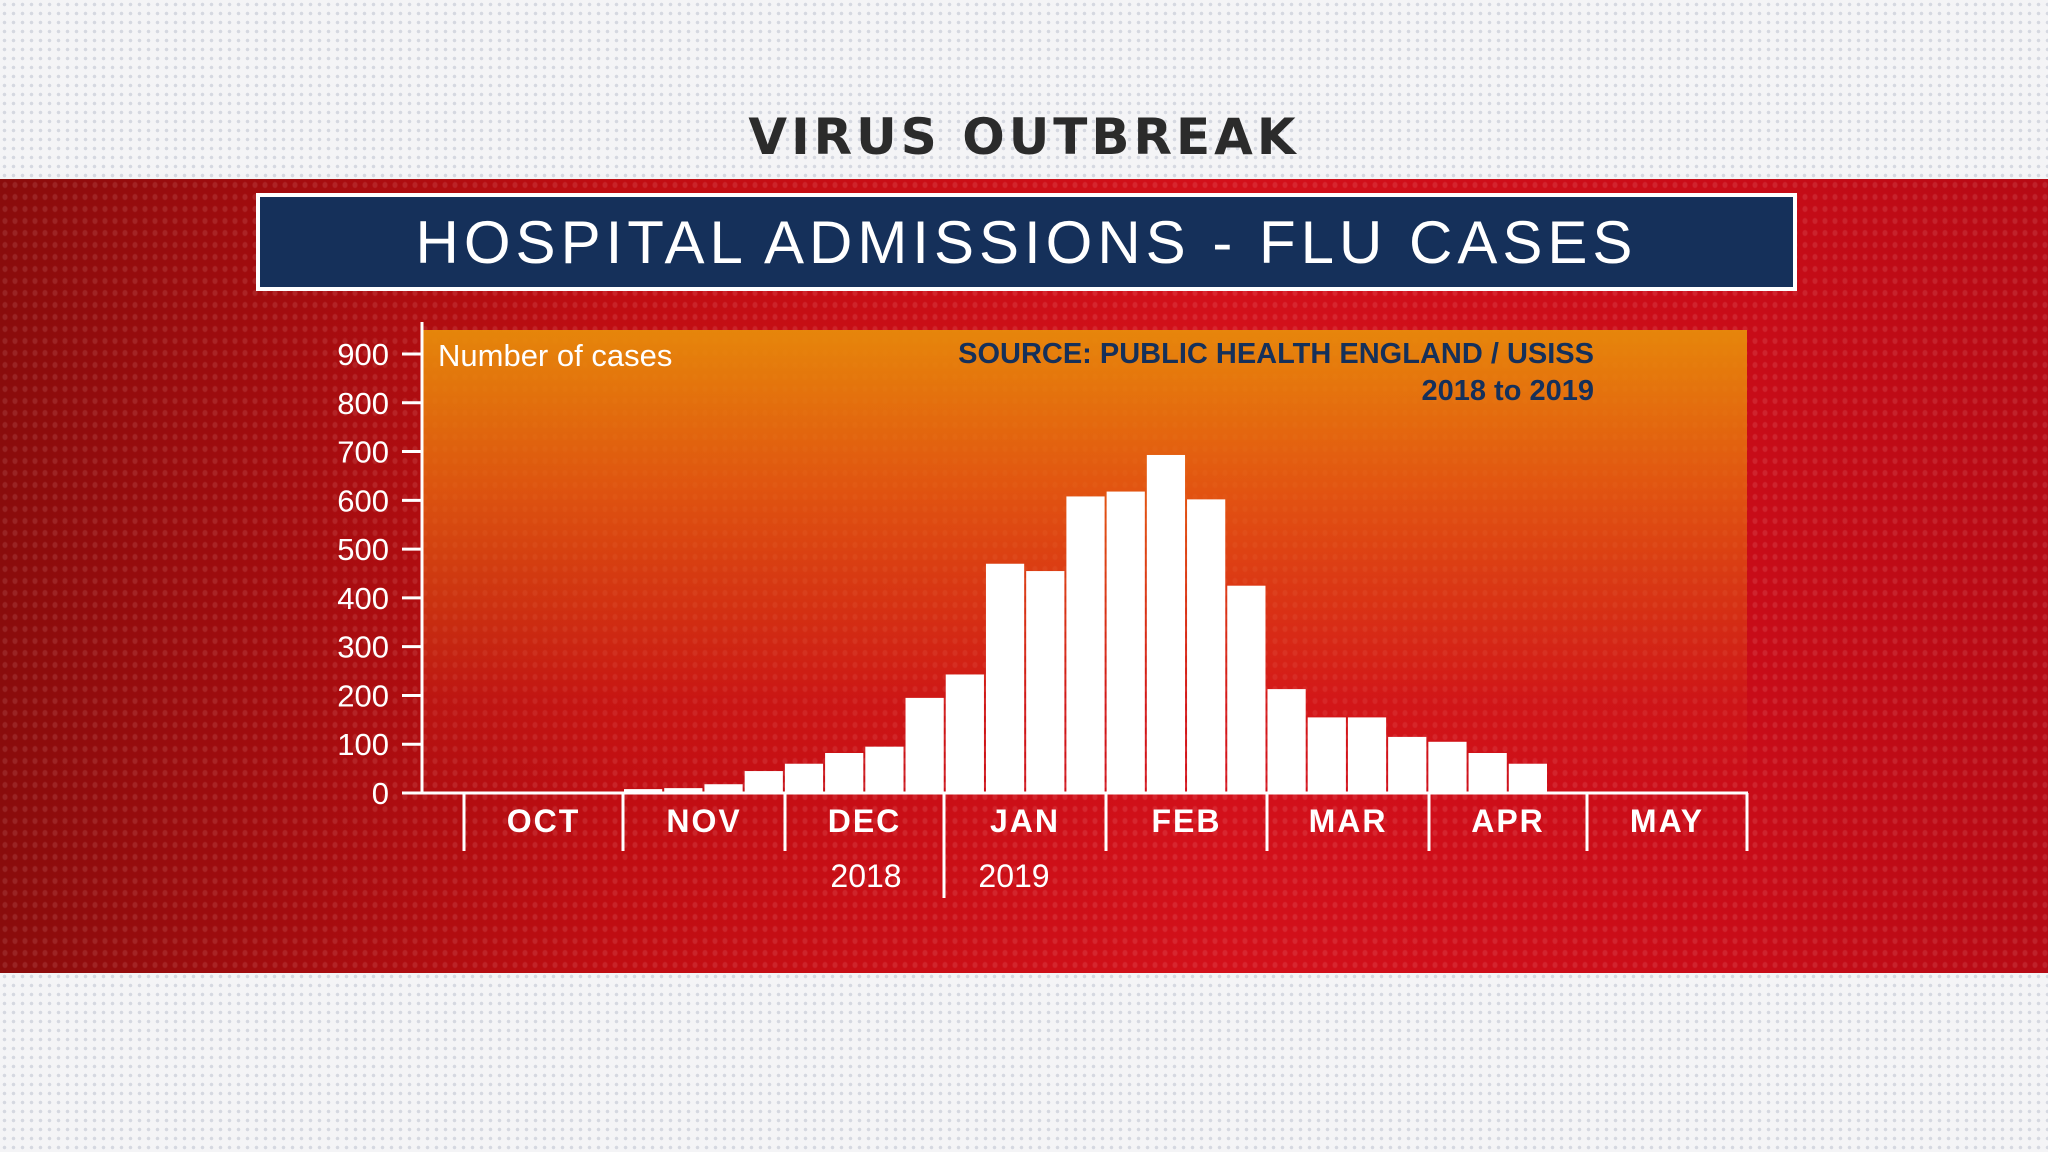 The height and width of the screenshot is (1152, 2048). I want to click on month-label: APR, so click(1508, 821).